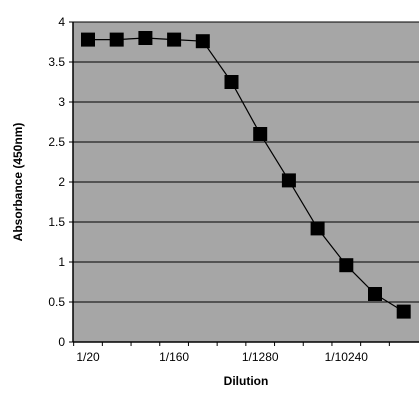 The height and width of the screenshot is (399, 419). What do you see at coordinates (61, 102) in the screenshot?
I see `y-tick-label: 3` at bounding box center [61, 102].